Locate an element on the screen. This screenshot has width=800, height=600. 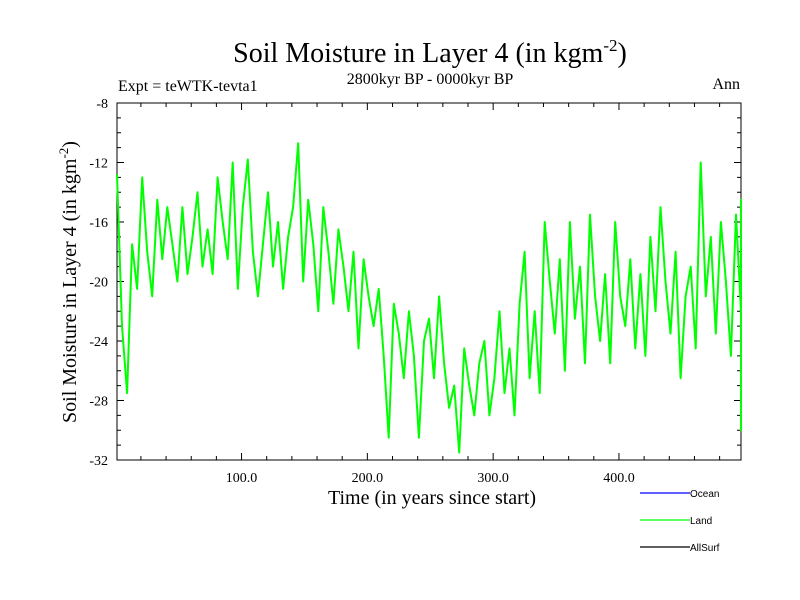
y-tick-label: -28 is located at coordinates (98, 402).